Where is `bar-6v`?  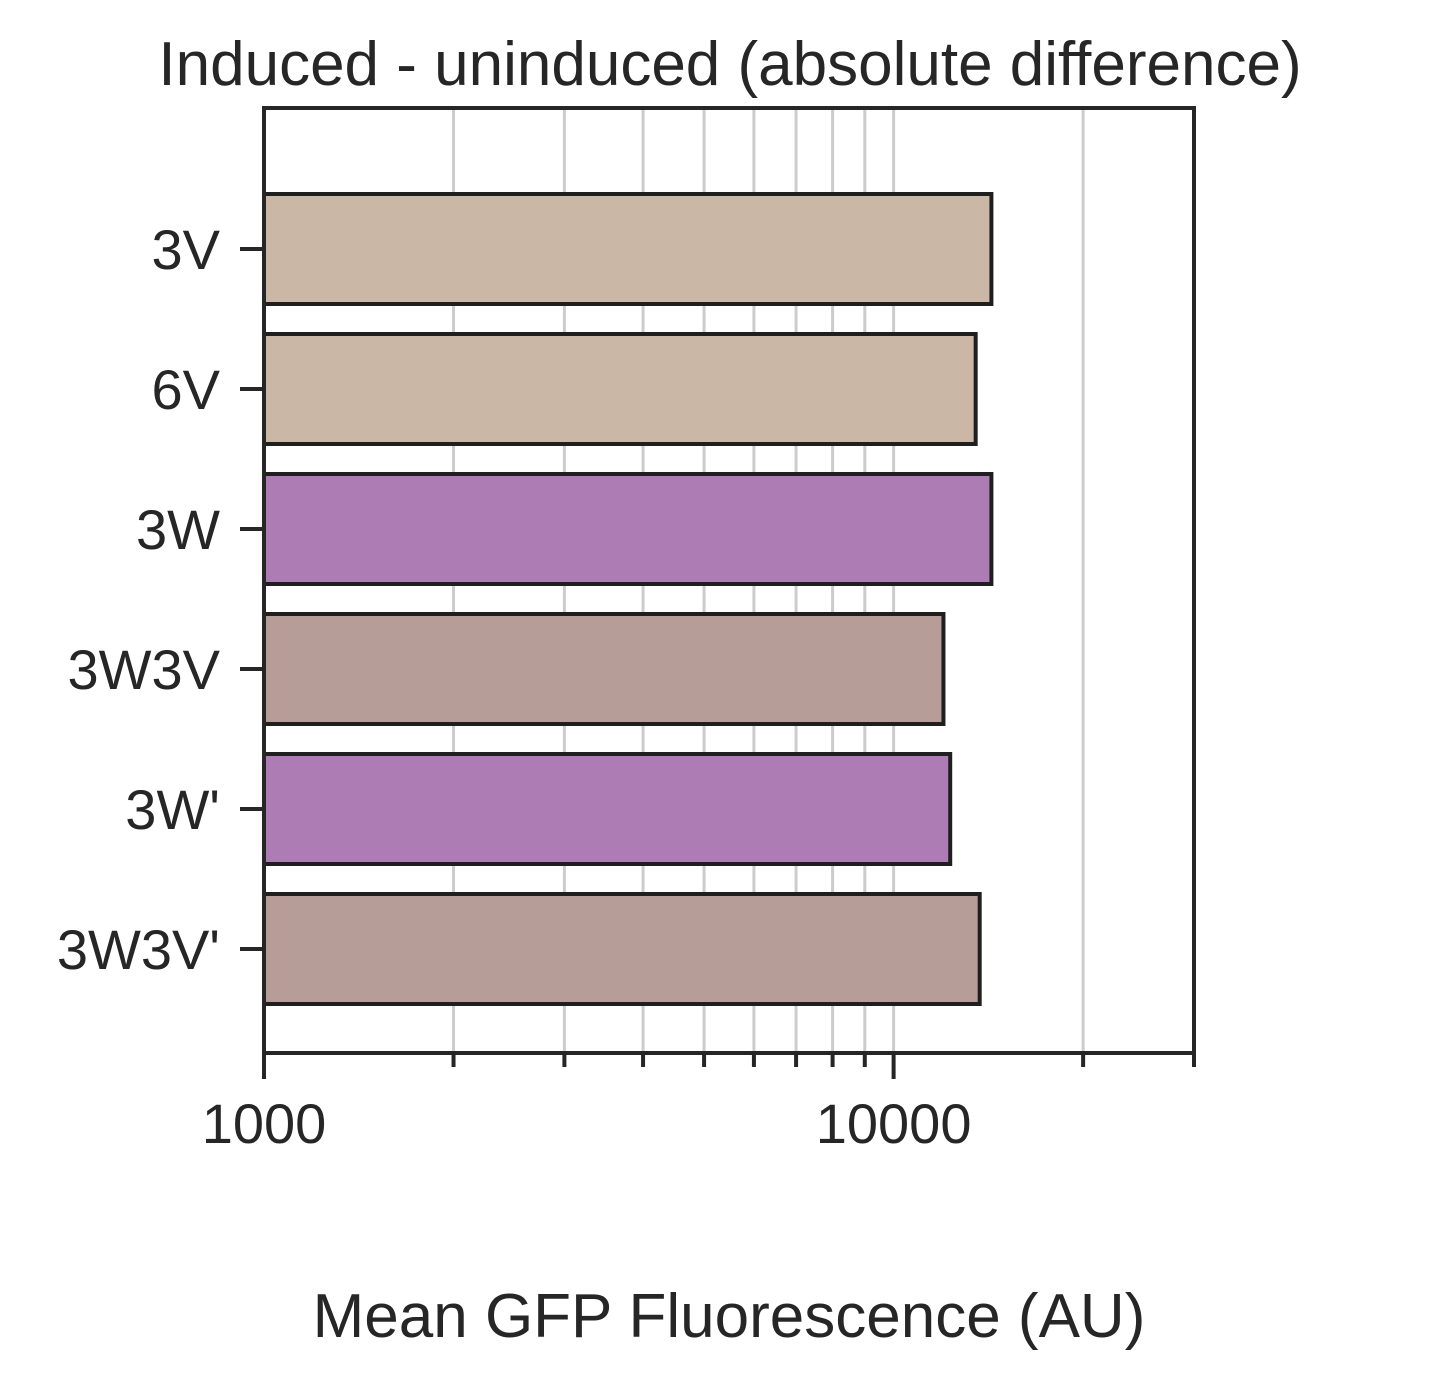
bar-6v is located at coordinates (620, 389).